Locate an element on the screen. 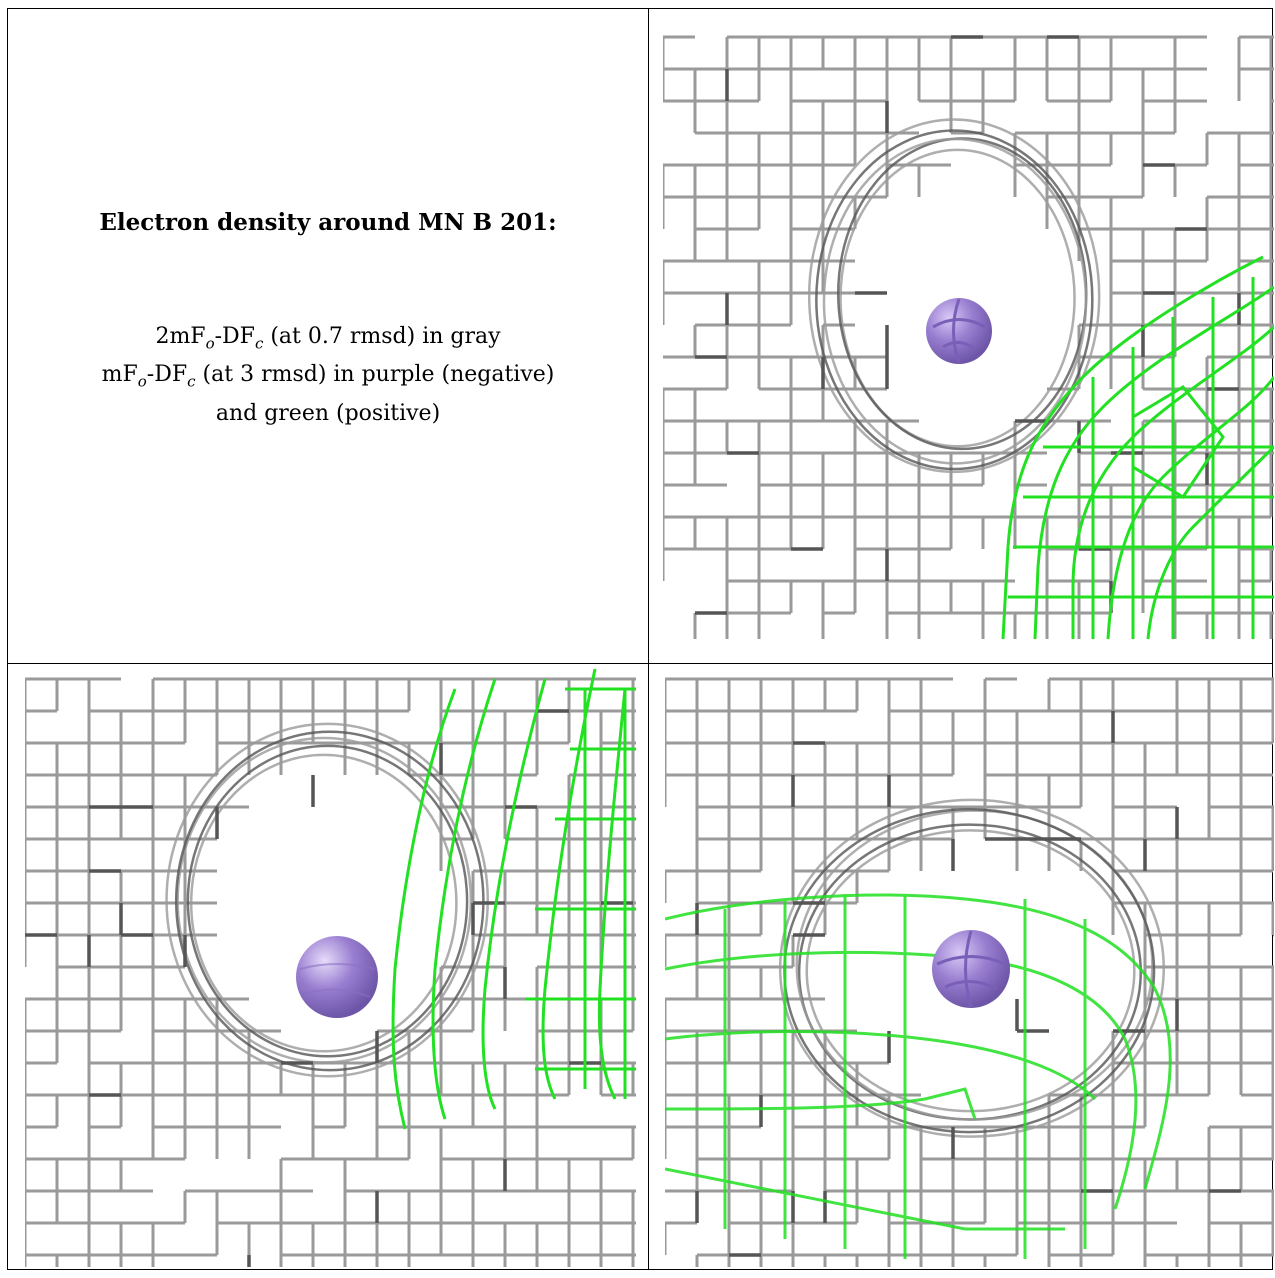 The width and height of the screenshot is (1275, 1278). legend-line-2: mFo-DFc (at 3 rmsd) in purple (negative) is located at coordinates (328, 376).